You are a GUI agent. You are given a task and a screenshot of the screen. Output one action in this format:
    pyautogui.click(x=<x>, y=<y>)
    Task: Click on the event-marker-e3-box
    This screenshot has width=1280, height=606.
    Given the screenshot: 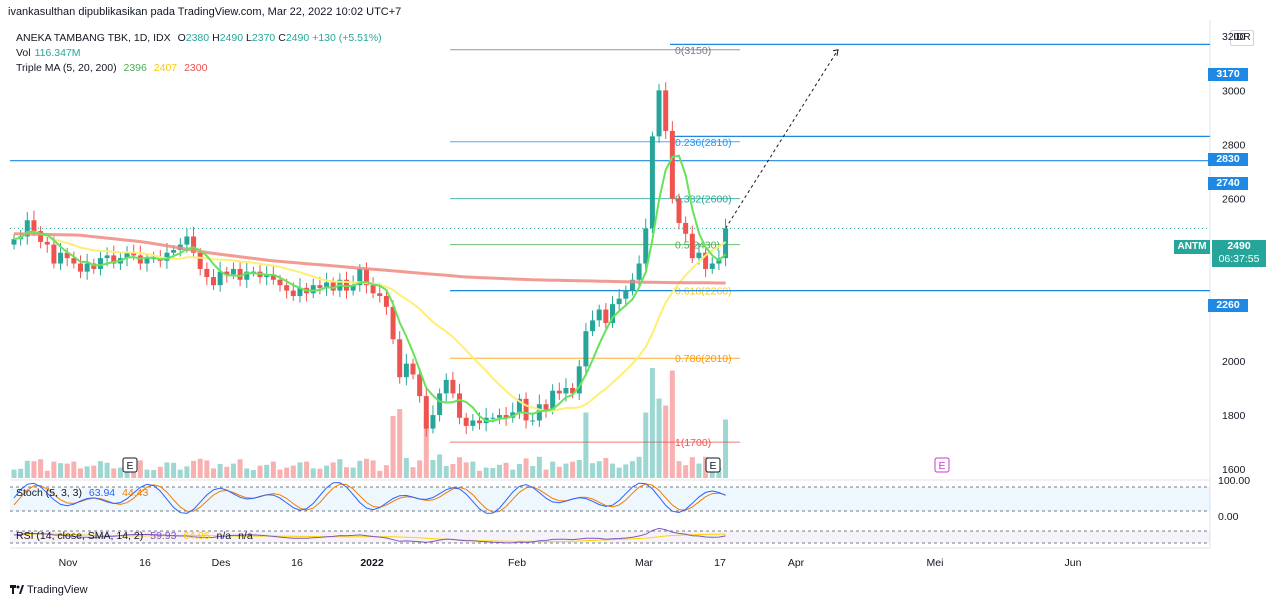 What is the action you would take?
    pyautogui.click(x=942, y=465)
    